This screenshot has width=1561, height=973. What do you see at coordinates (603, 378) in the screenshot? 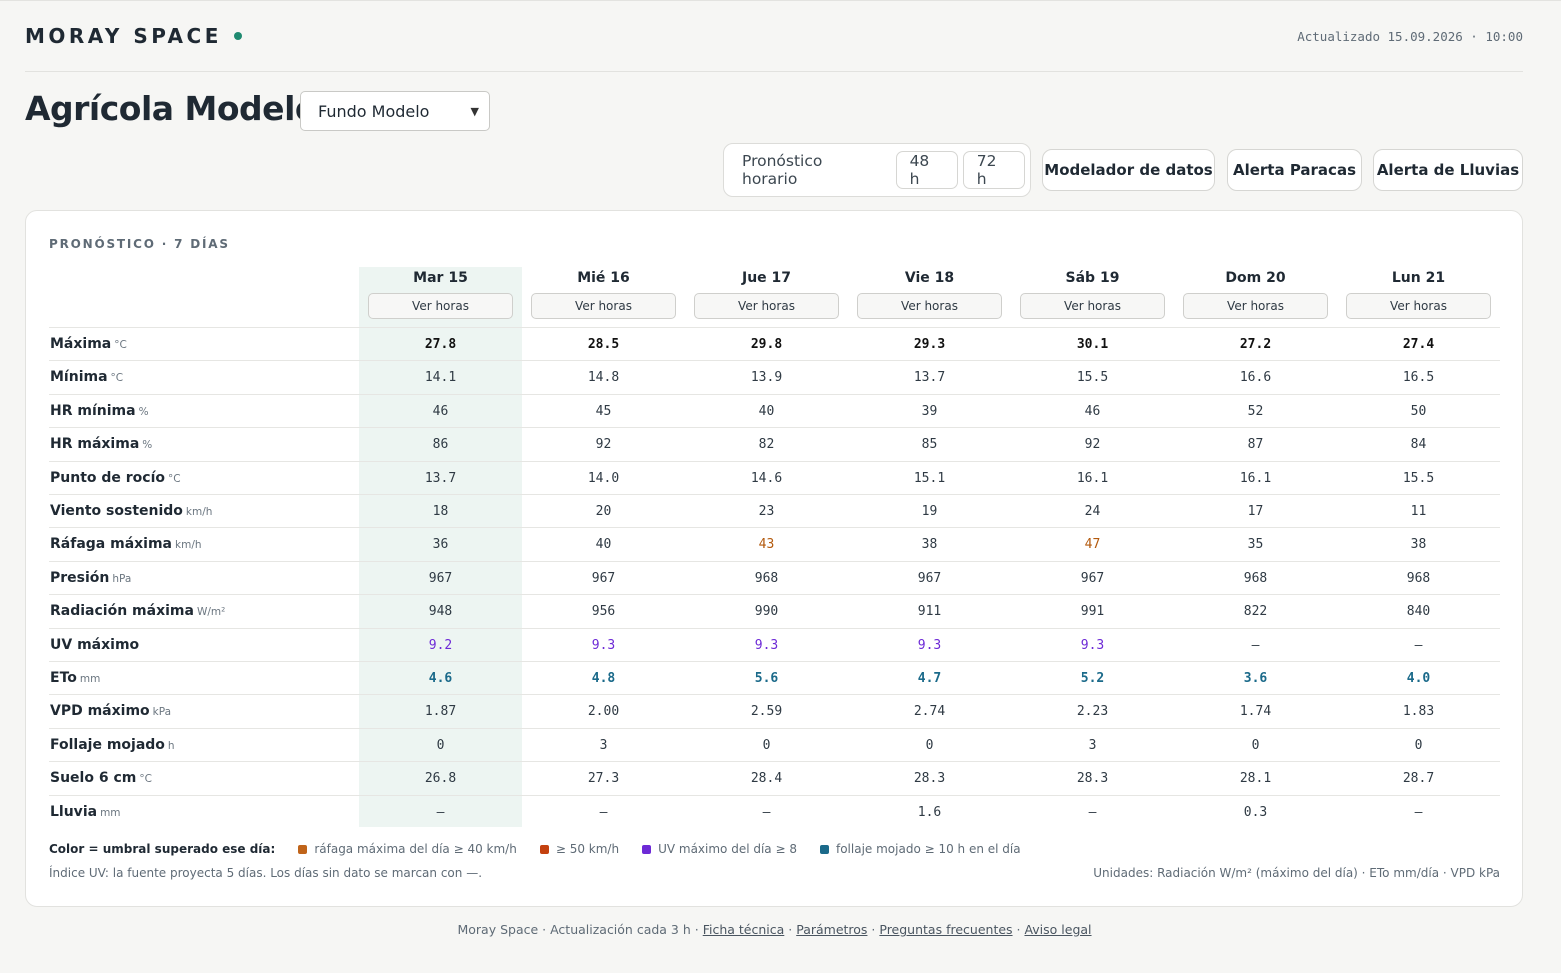
I see `table-cell: 14.8` at bounding box center [603, 378].